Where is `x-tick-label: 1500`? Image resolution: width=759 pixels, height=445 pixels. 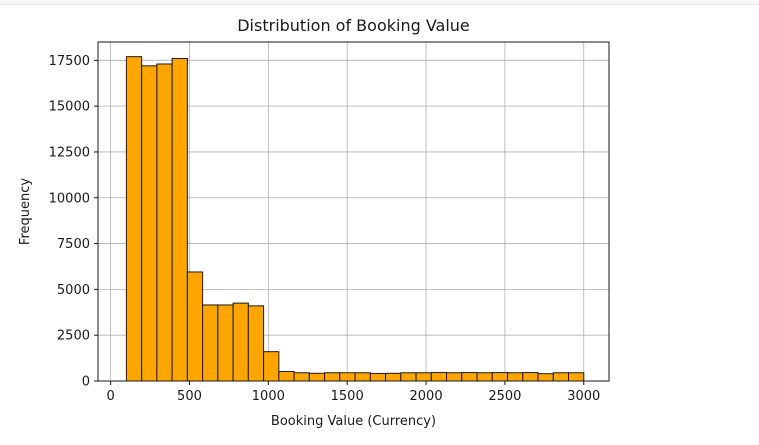 x-tick-label: 1500 is located at coordinates (347, 396).